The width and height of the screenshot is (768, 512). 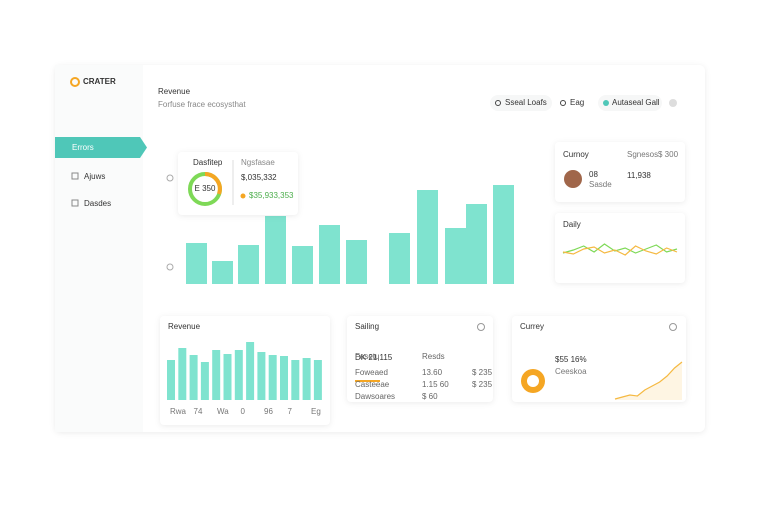 What do you see at coordinates (599, 359) in the screenshot?
I see `currey-card` at bounding box center [599, 359].